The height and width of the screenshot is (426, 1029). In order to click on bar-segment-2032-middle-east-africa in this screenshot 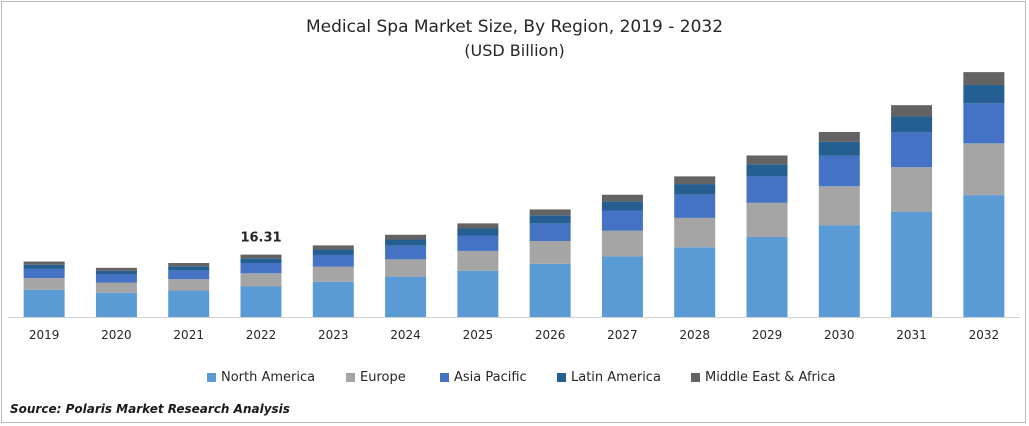, I will do `click(984, 78)`.